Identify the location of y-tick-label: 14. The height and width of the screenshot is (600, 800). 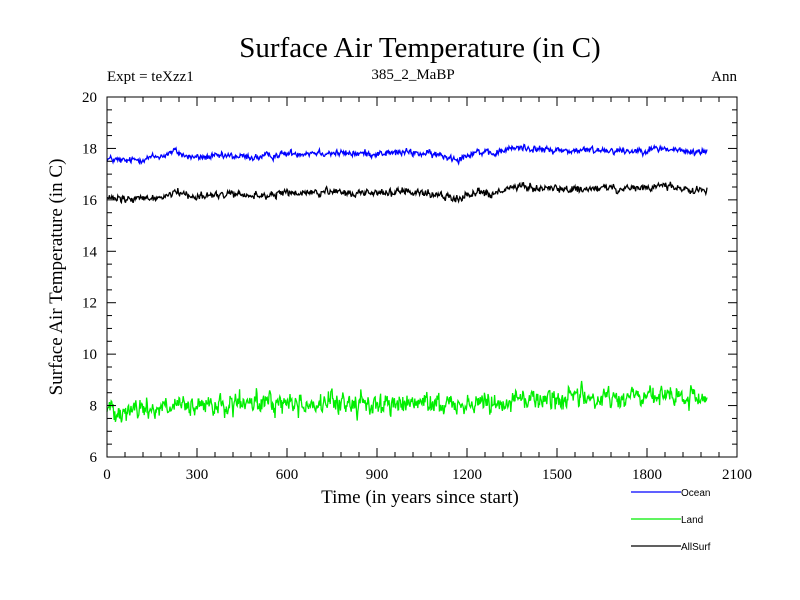
(90, 252).